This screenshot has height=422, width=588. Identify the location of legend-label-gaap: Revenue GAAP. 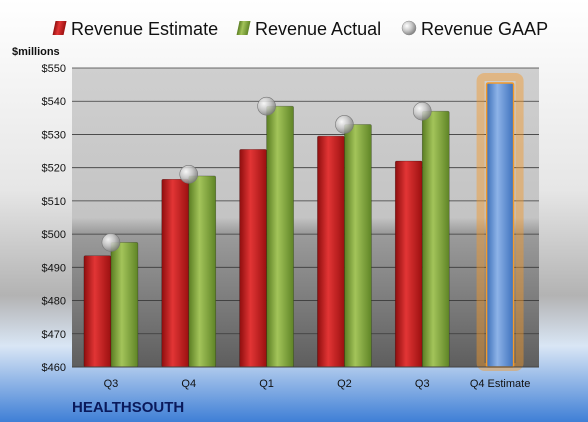
(484, 29).